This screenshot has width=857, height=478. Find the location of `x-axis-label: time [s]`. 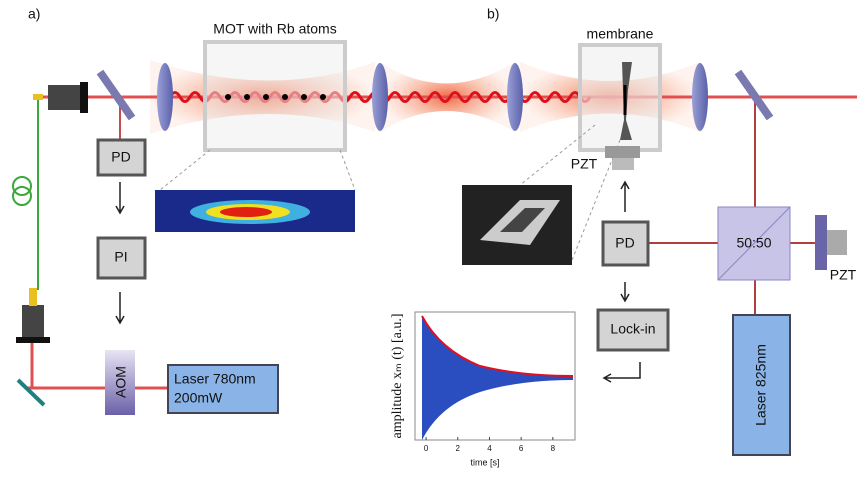

x-axis-label: time [s] is located at coordinates (484, 462).